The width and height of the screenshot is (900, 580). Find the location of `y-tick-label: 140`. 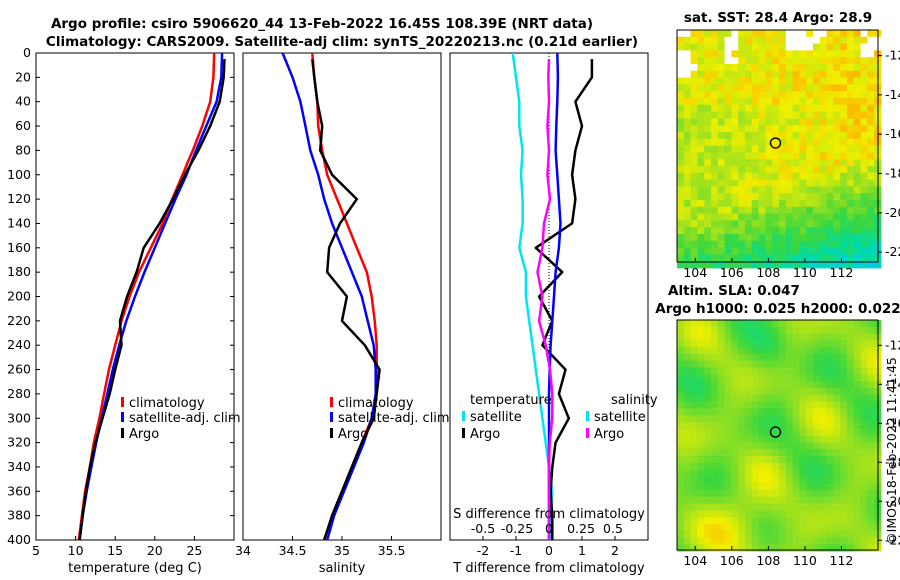

y-tick-label: 140 is located at coordinates (19, 222).